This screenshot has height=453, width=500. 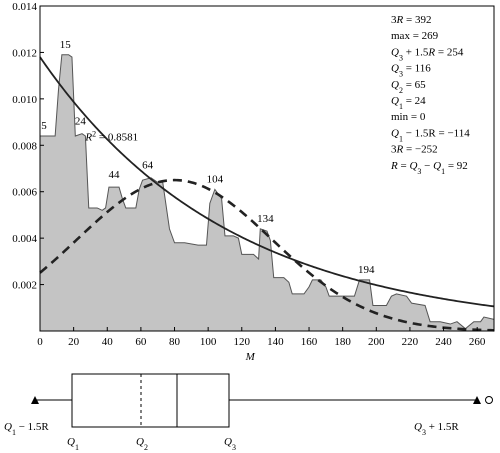 I want to click on whisker-text: + 1.5R, so click(x=442, y=427).